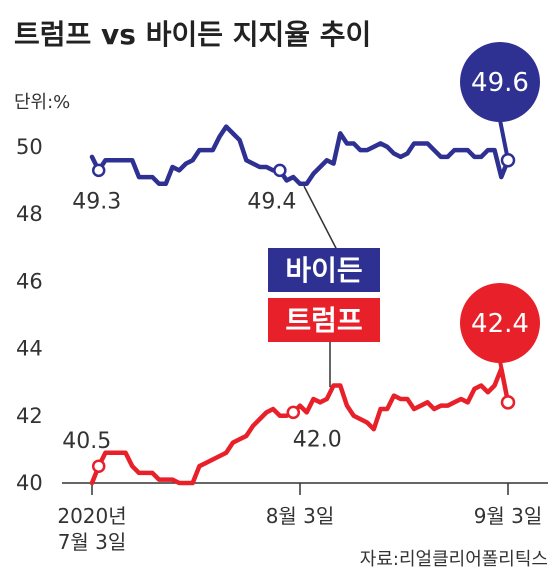 The height and width of the screenshot is (584, 559). I want to click on biden-point-label: 49.3, so click(96, 201).